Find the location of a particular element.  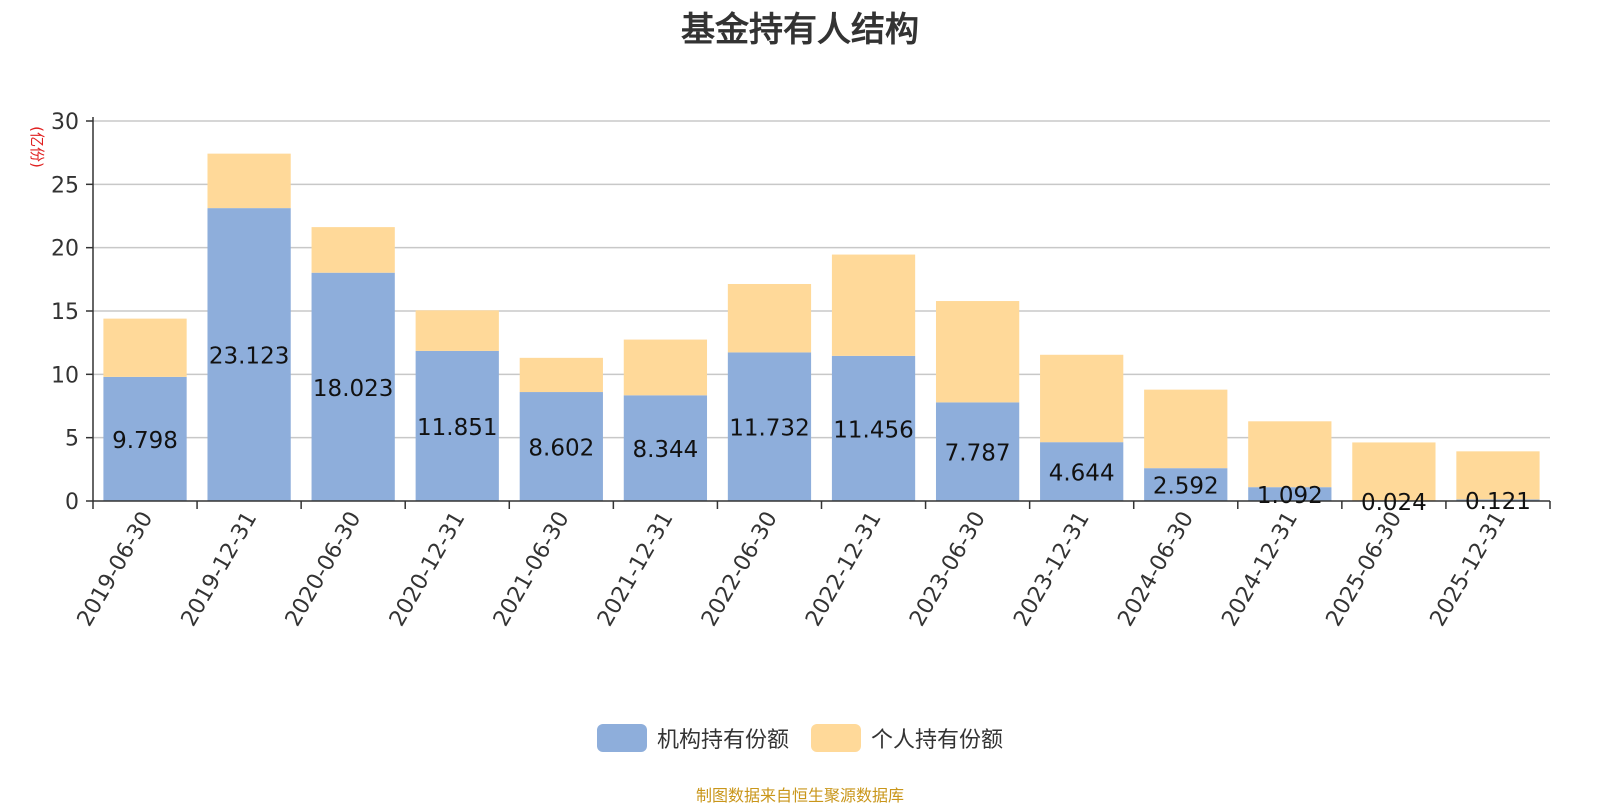

data-label: 0.024 is located at coordinates (1394, 503).